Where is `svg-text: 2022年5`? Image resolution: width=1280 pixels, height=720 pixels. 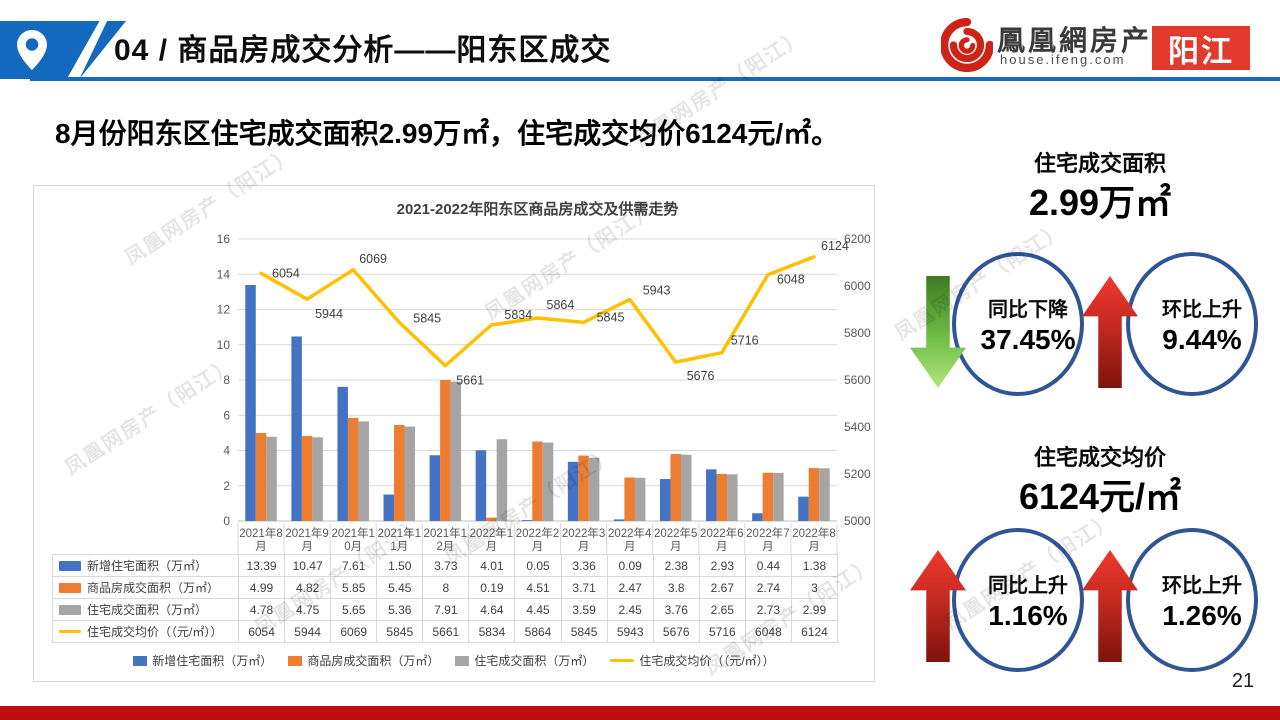
svg-text: 2022年5 is located at coordinates (675, 533).